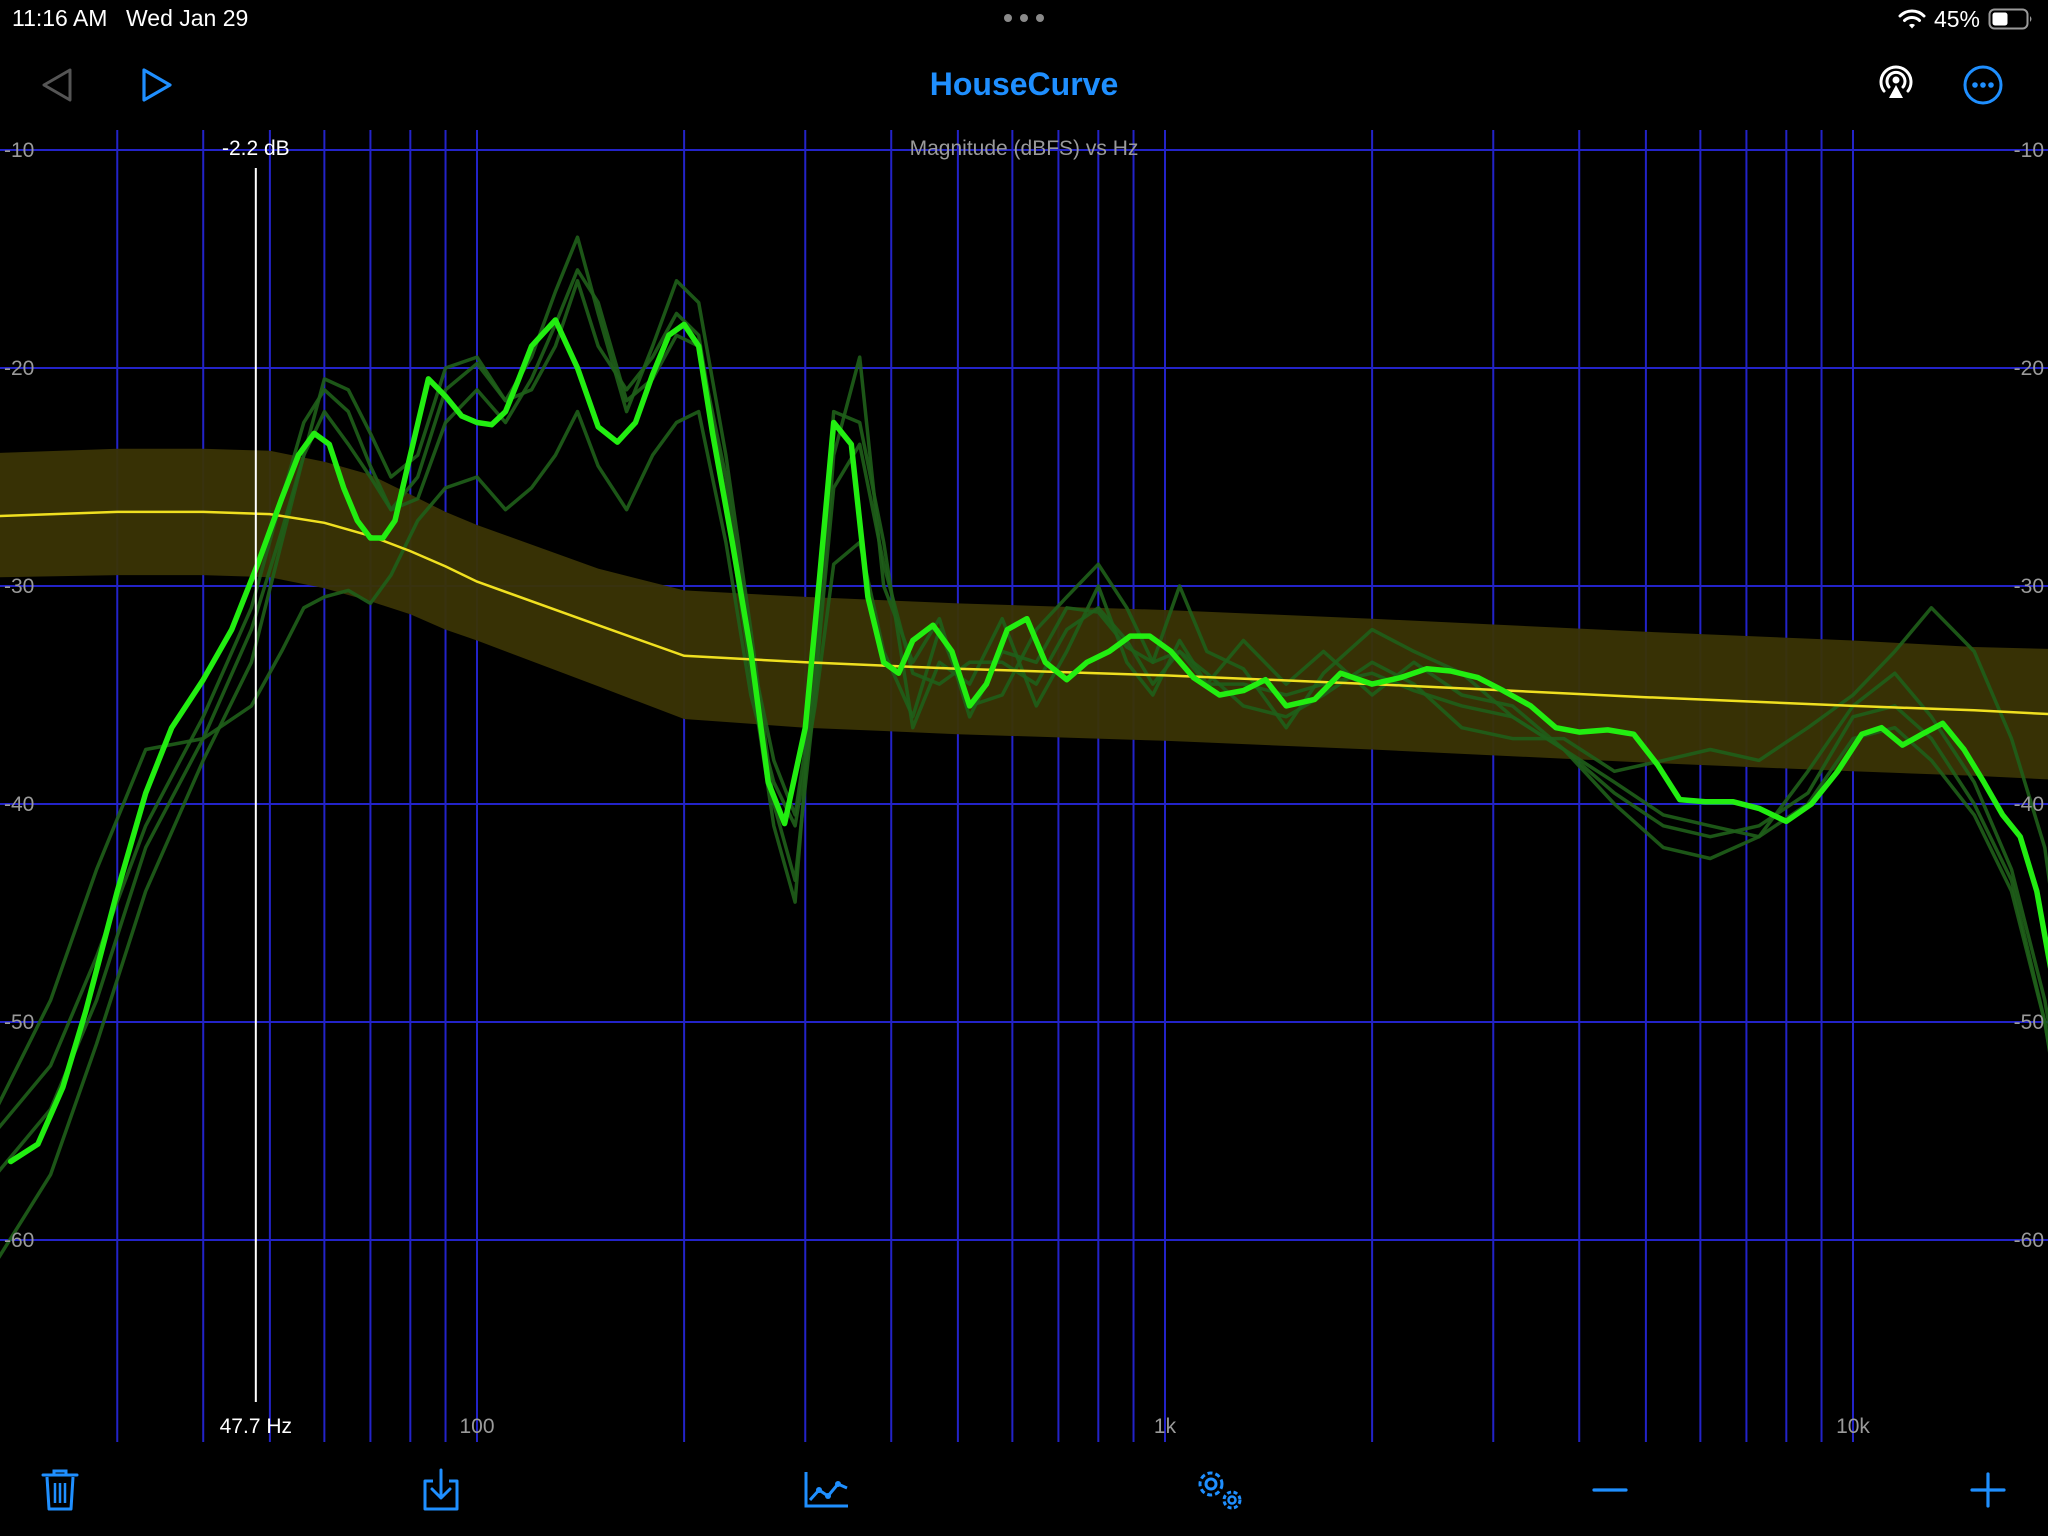 This screenshot has width=2048, height=1536. Describe the element at coordinates (2029, 804) in the screenshot. I see `y-tick-label-right: -40` at that location.